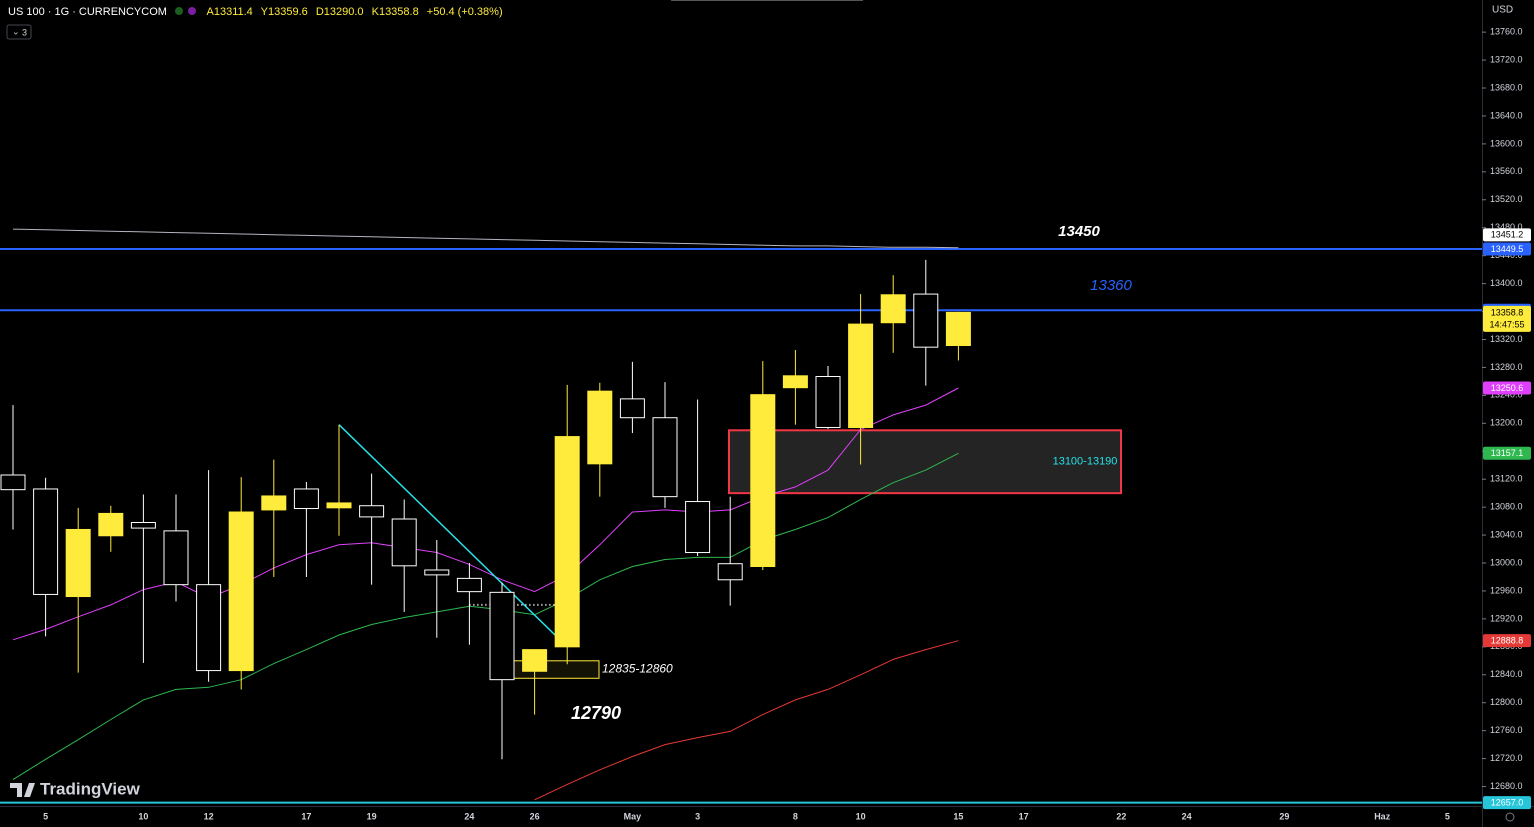 This screenshot has height=827, width=1534. Describe the element at coordinates (1506, 367) in the screenshot. I see `y-tick-label: 13280.0` at that location.